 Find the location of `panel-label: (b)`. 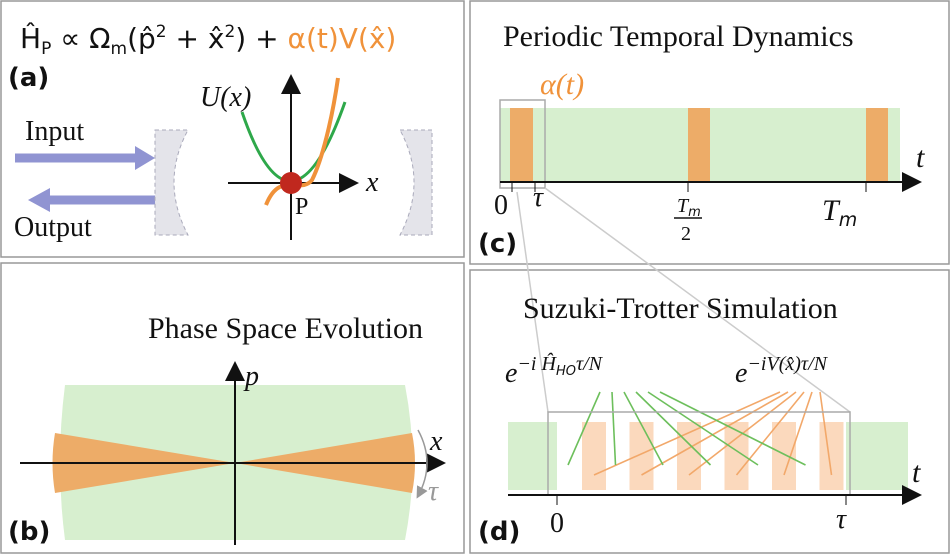

panel-label: (b) is located at coordinates (29, 532).